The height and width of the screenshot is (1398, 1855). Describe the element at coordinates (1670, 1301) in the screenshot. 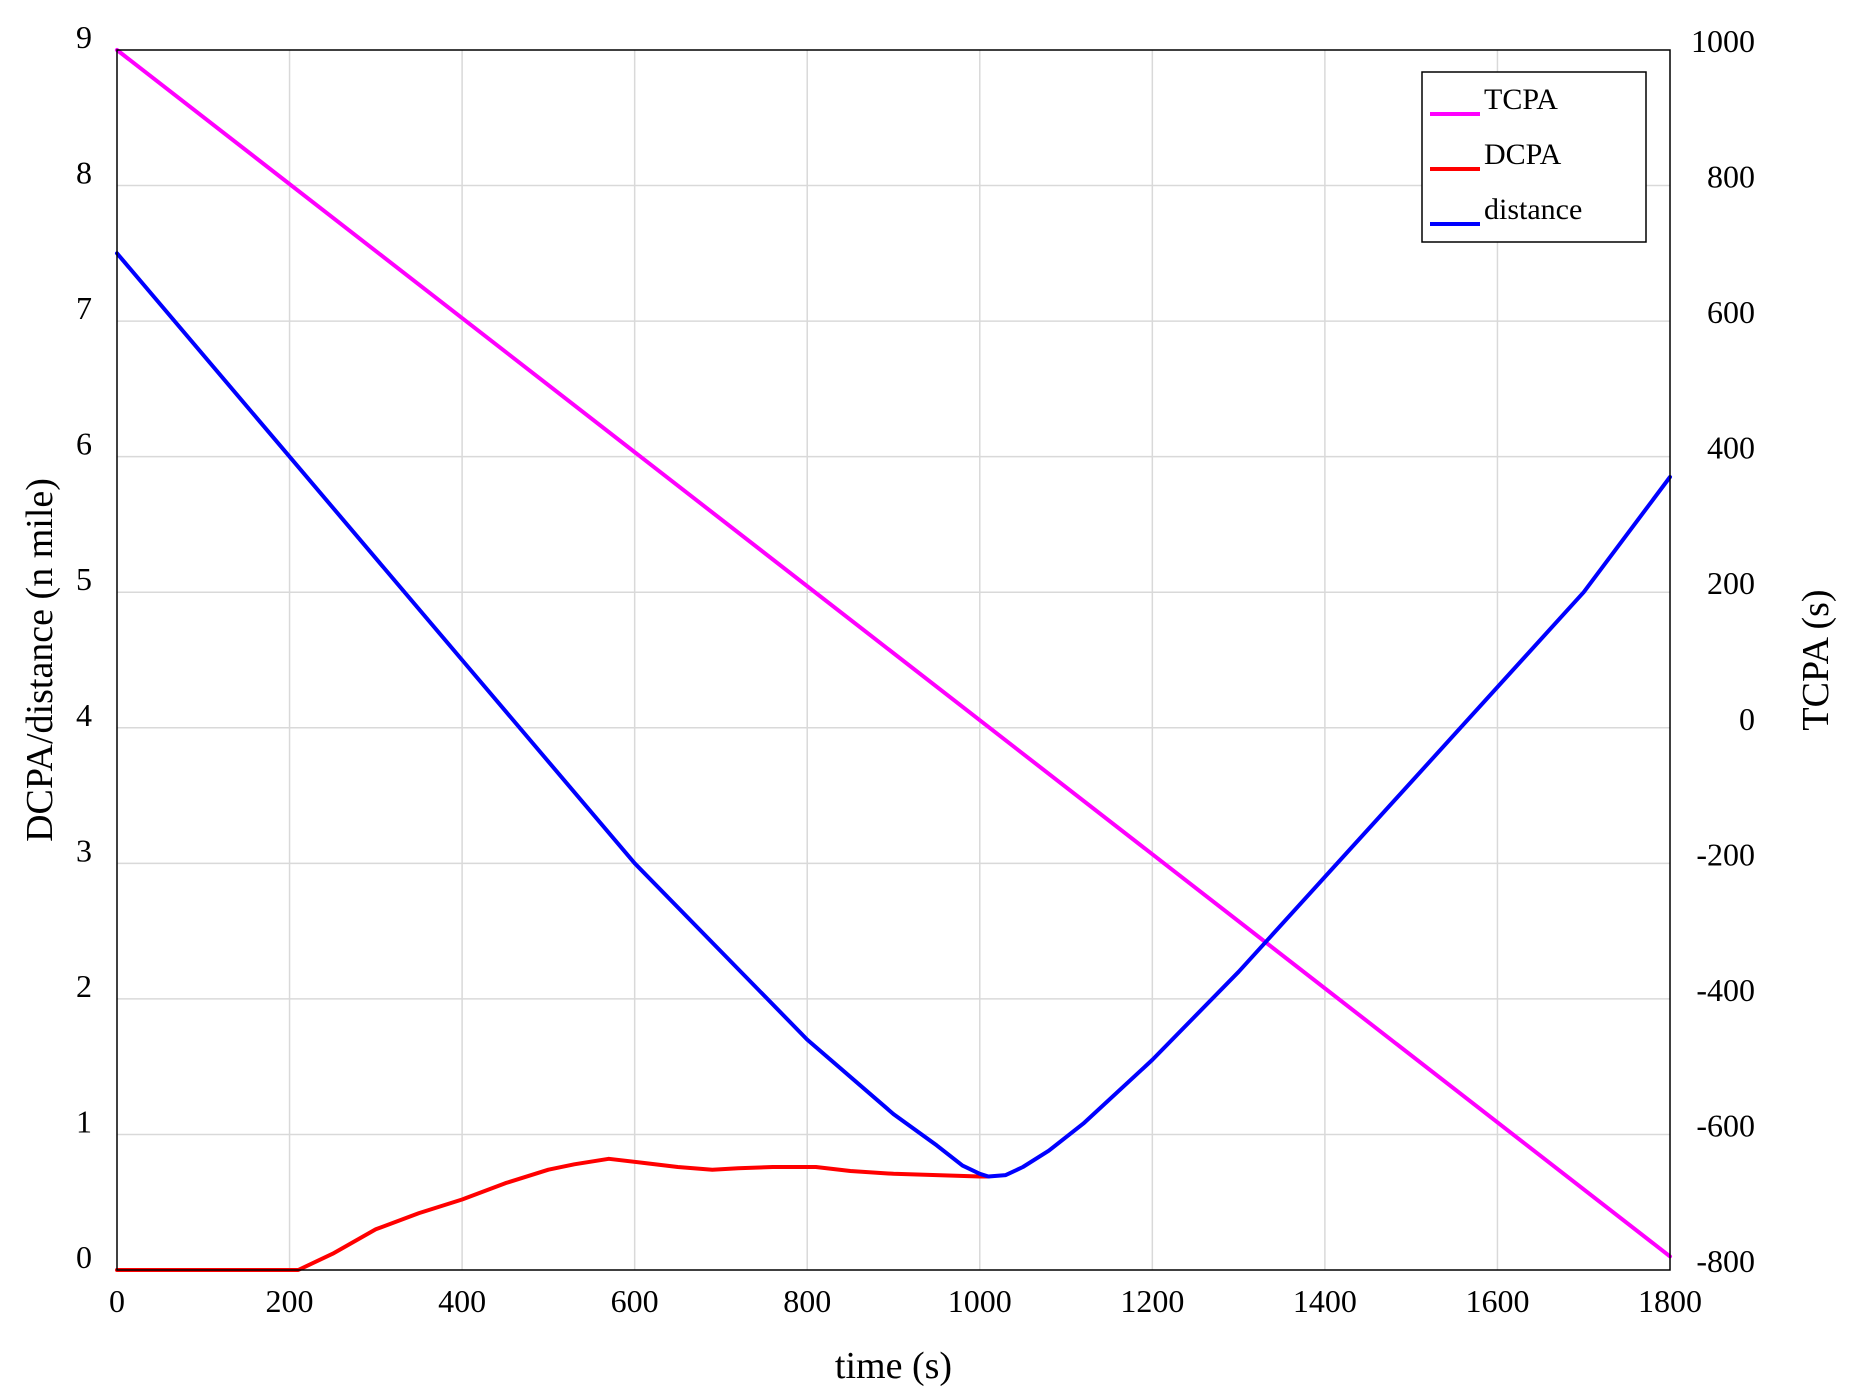

I see `x-tick-label: 1800` at that location.